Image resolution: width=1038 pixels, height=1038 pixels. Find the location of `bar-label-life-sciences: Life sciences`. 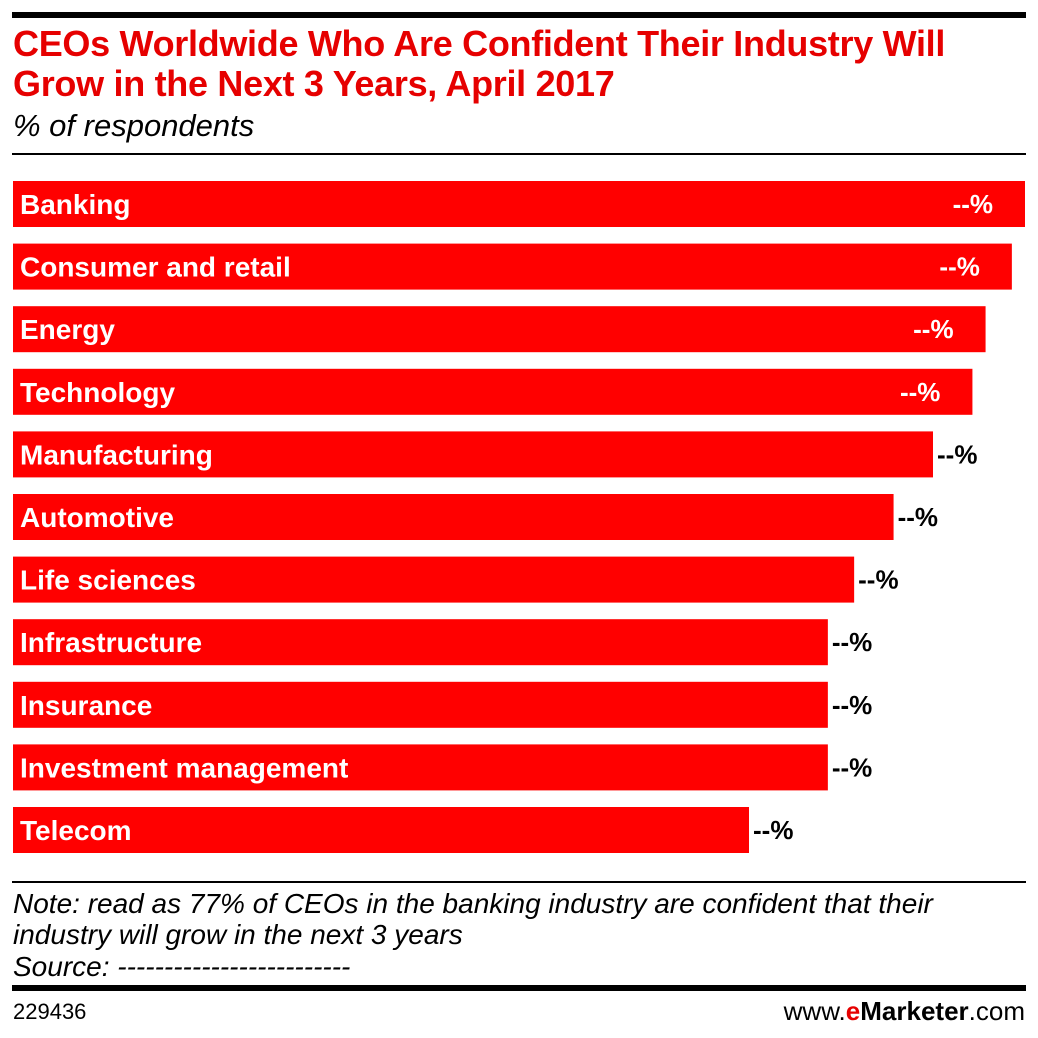

bar-label-life-sciences: Life sciences is located at coordinates (108, 580).